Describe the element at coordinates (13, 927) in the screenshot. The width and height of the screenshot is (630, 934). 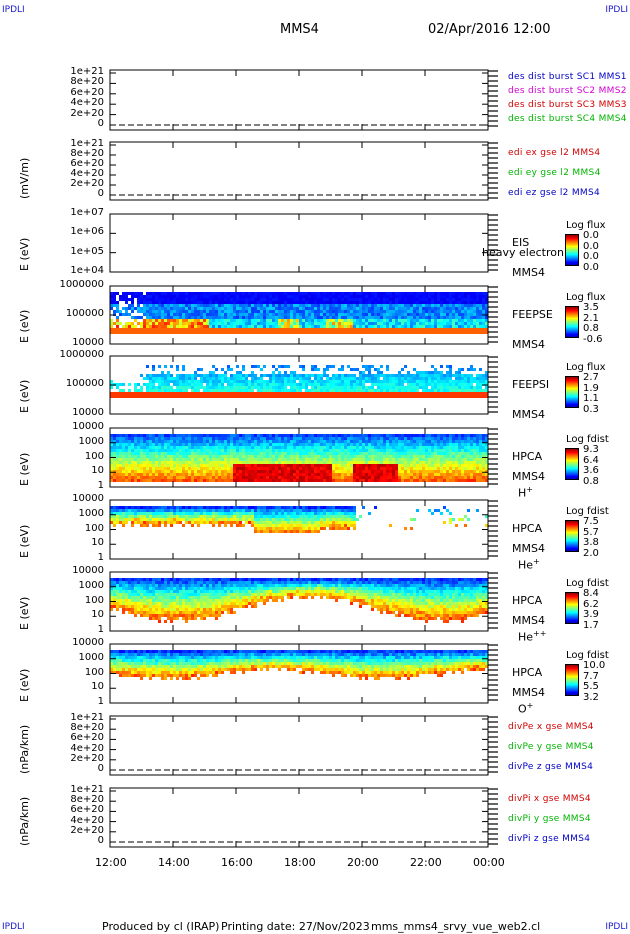
I see `corner-label-bl: IPDLI` at that location.